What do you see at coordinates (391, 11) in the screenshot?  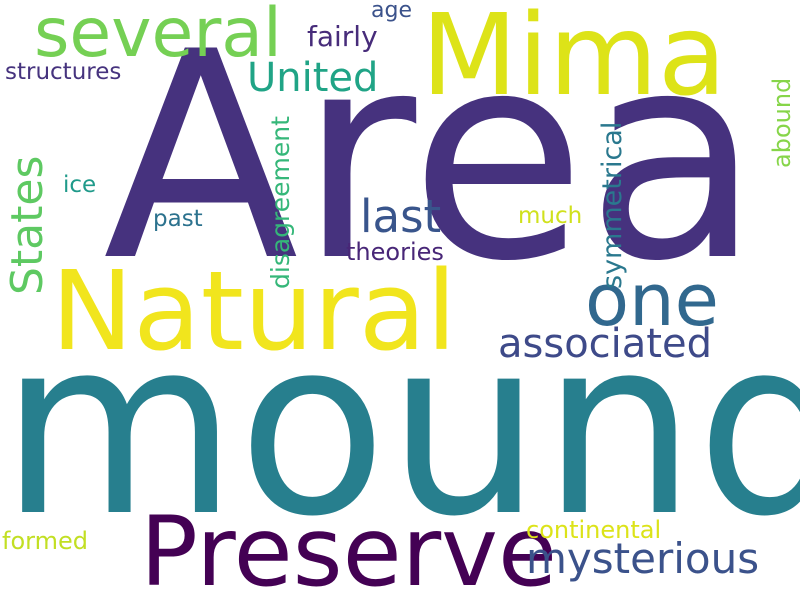 I see `word-age: age` at bounding box center [391, 11].